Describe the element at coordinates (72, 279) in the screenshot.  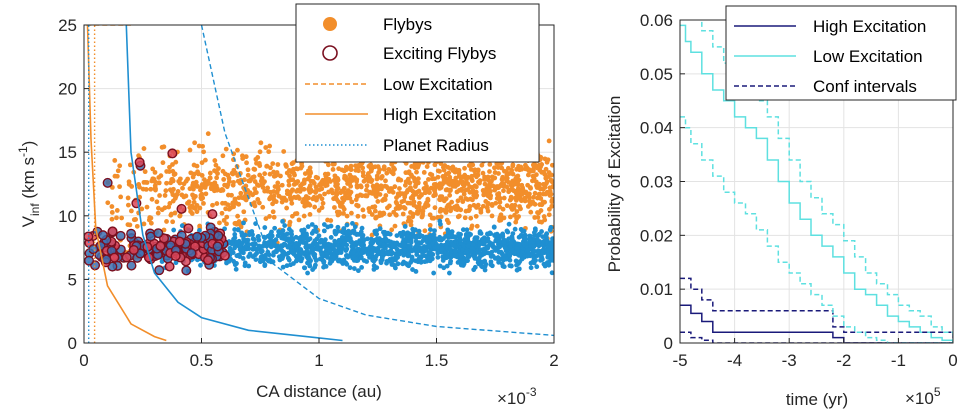
I see `y-tick-label: 5` at that location.